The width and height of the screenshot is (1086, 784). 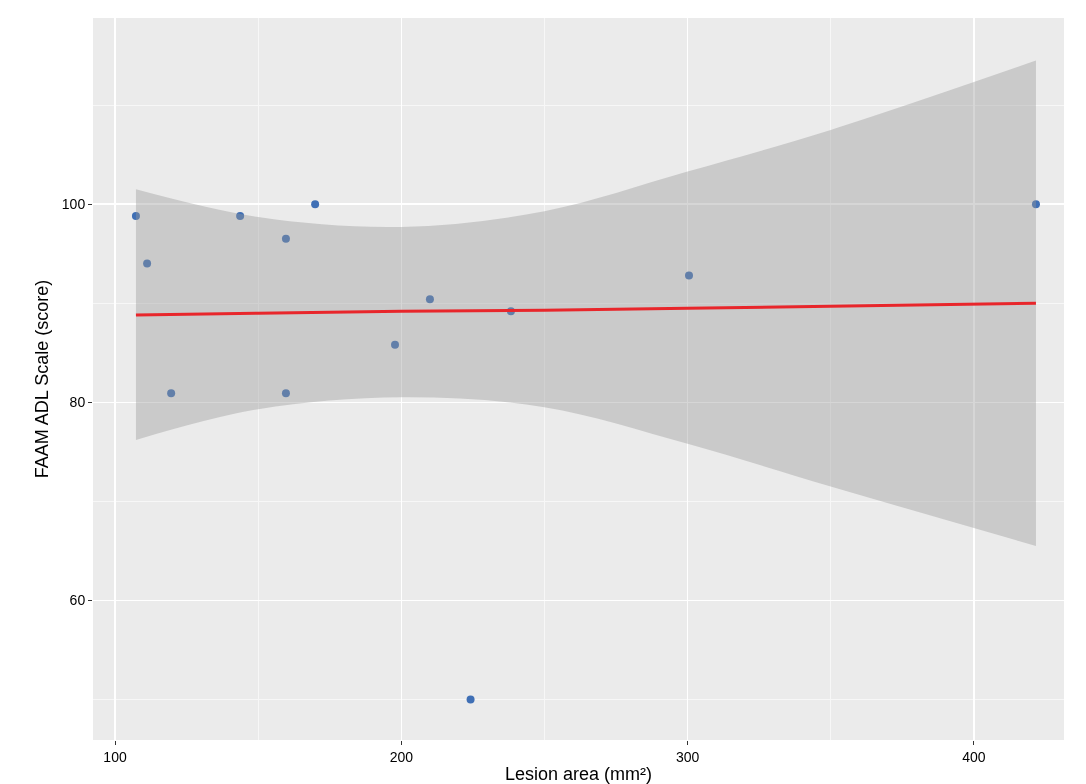 What do you see at coordinates (73, 204) in the screenshot?
I see `y-tick-label: 100` at bounding box center [73, 204].